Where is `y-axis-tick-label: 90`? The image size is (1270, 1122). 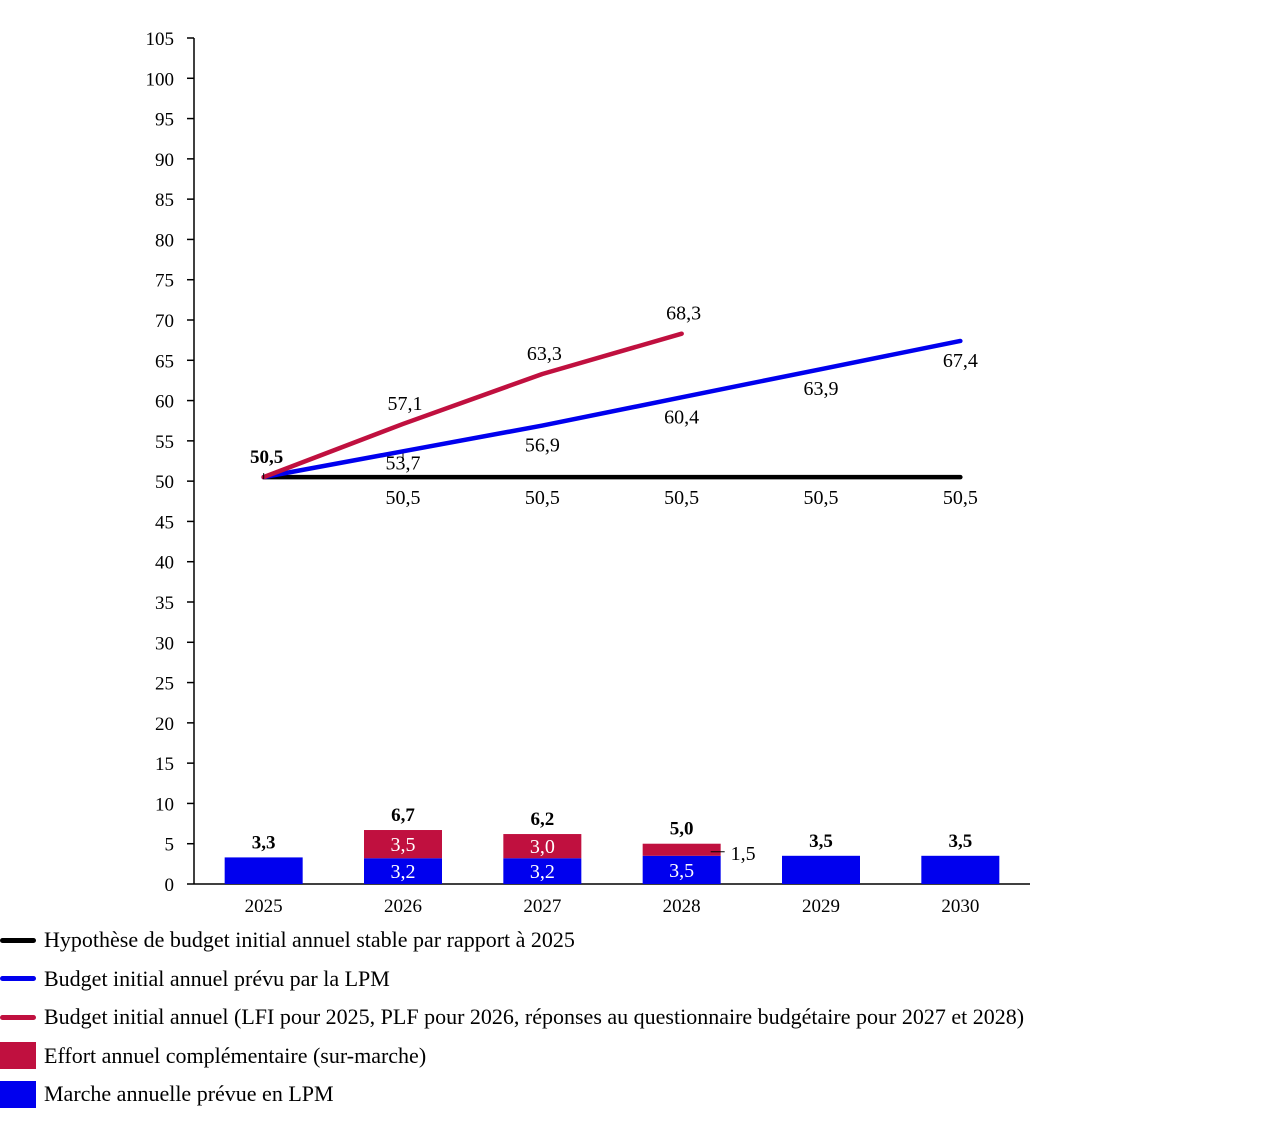 y-axis-tick-label: 90 is located at coordinates (164, 160).